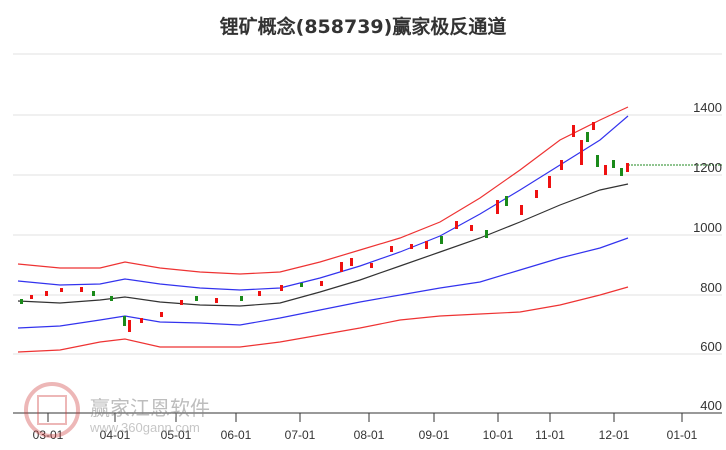 Image resolution: width=726 pixels, height=450 pixels. I want to click on watermark-url: www.360gann.com, so click(145, 427).